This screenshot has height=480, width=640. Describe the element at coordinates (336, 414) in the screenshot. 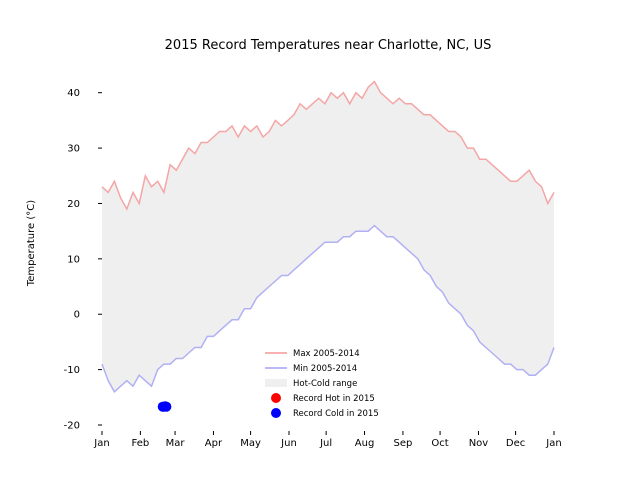

I see `legend-item-record-cold-label: Record Cold in 2015` at that location.